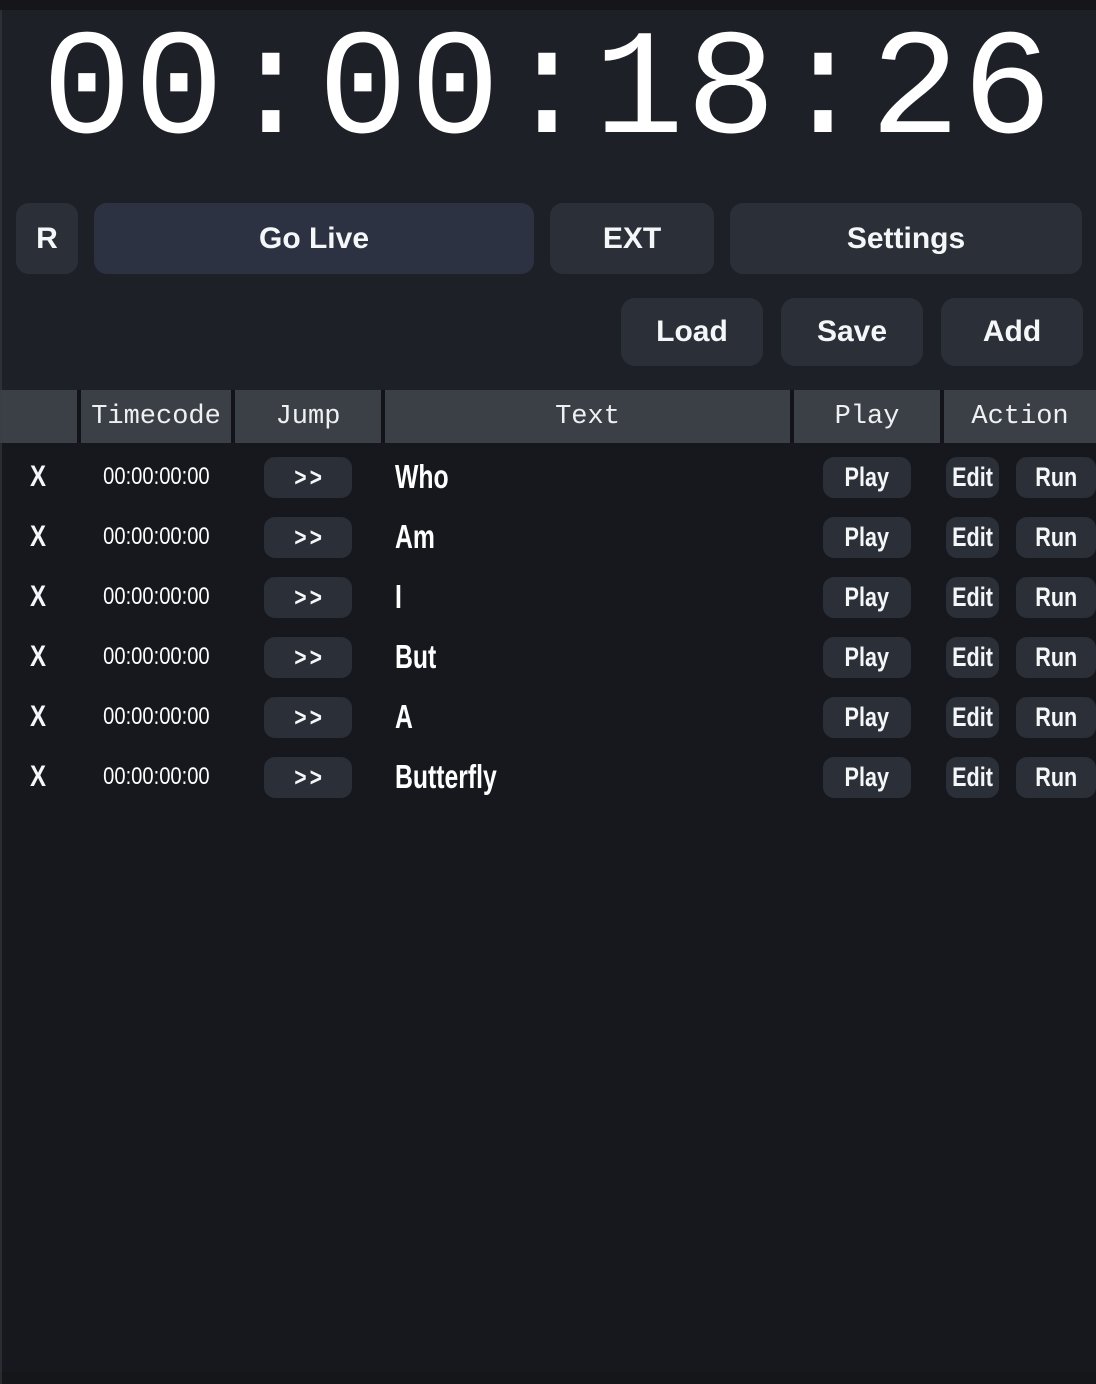 The height and width of the screenshot is (1384, 1096). What do you see at coordinates (852, 332) in the screenshot?
I see `save-button: Save` at bounding box center [852, 332].